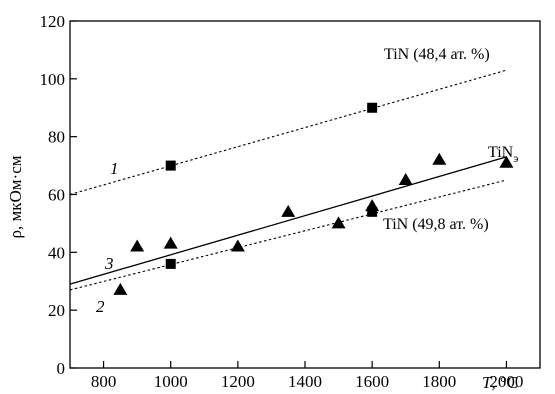  What do you see at coordinates (372, 381) in the screenshot?
I see `x-tick-label: 1600` at bounding box center [372, 381].